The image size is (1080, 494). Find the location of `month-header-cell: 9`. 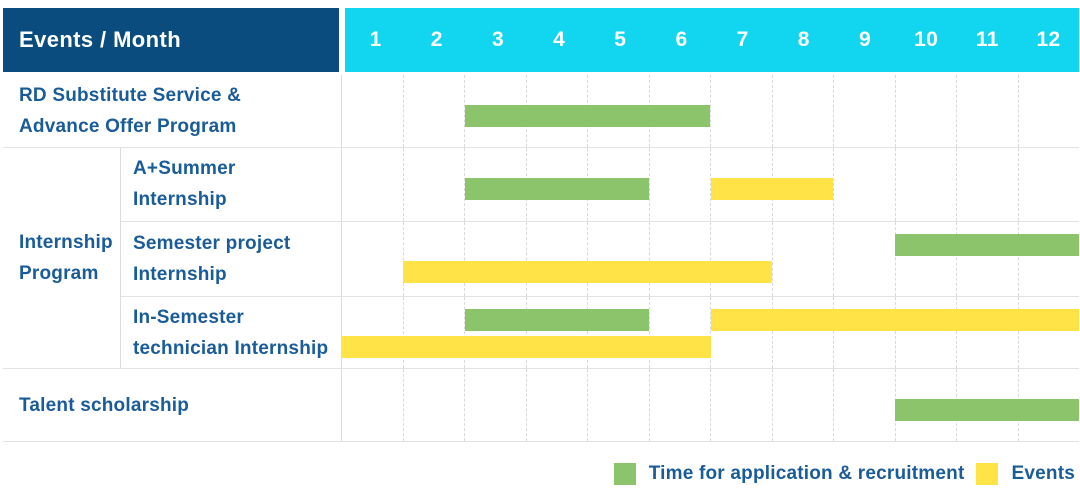

month-header-cell: 9 is located at coordinates (864, 39).